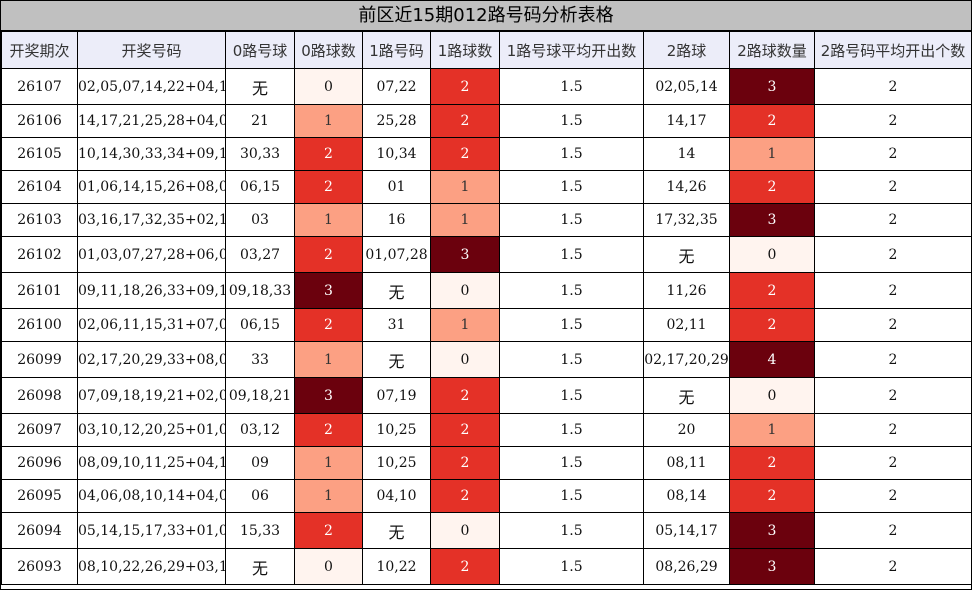 The height and width of the screenshot is (590, 972). What do you see at coordinates (260, 463) in the screenshot?
I see `cell-zero-nums: 09` at bounding box center [260, 463].